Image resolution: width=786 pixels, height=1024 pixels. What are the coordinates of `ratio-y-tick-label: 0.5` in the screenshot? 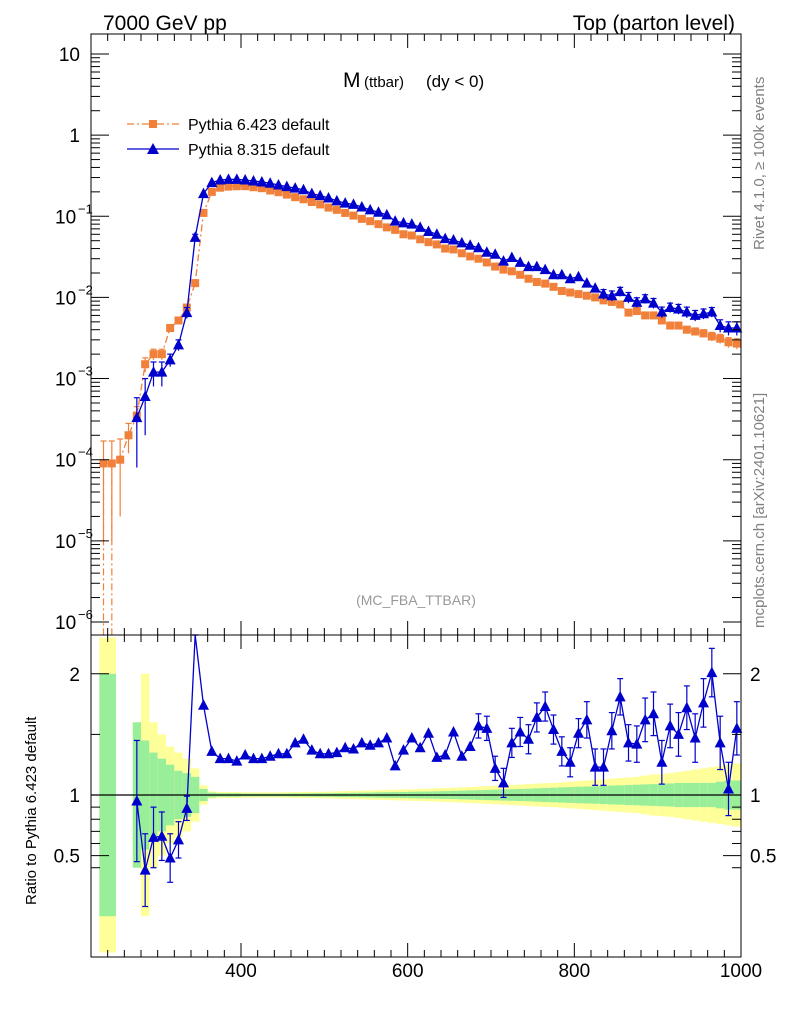 It's located at (67, 857).